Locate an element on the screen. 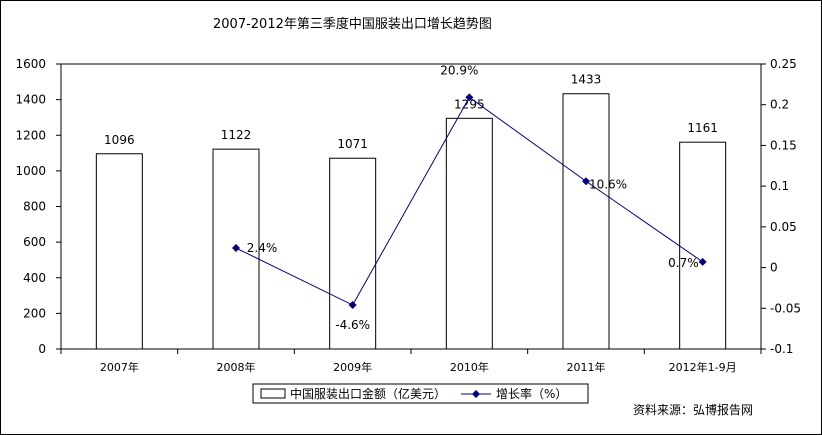 The width and height of the screenshot is (822, 435). bar-value-label: 1122 is located at coordinates (236, 135).